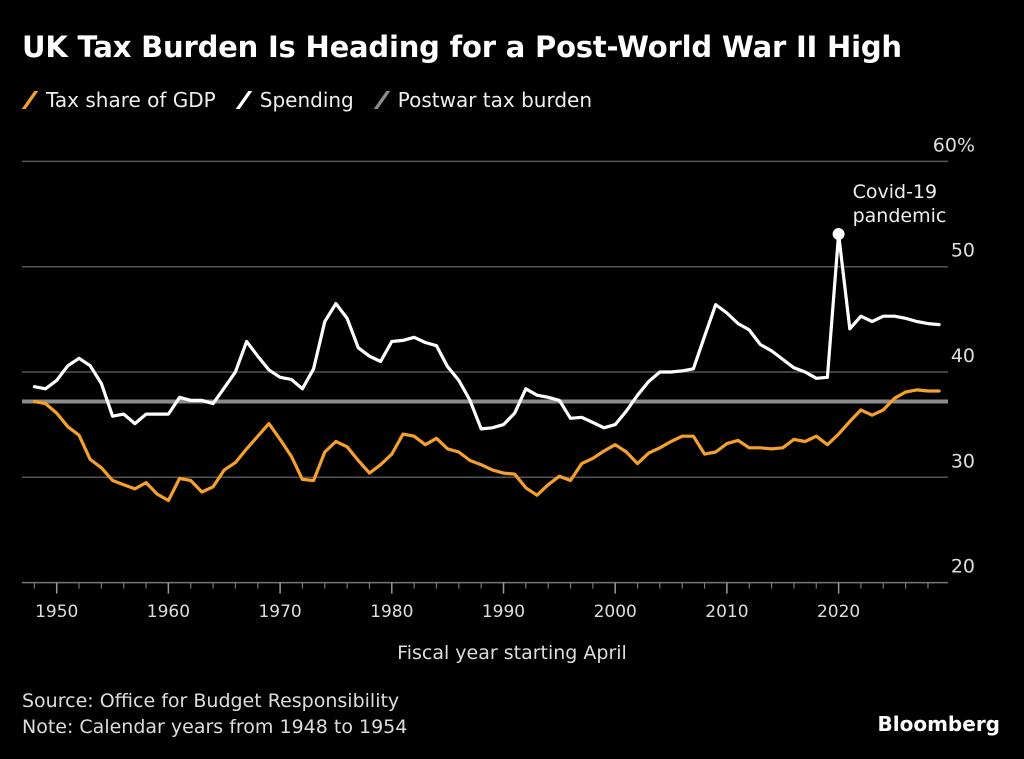  What do you see at coordinates (900, 216) in the screenshot?
I see `covid-annotation: pandemic` at bounding box center [900, 216].